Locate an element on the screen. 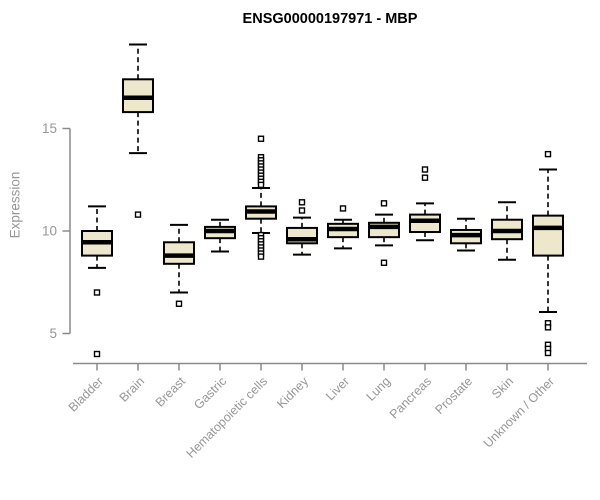 The width and height of the screenshot is (600, 500). box-group-breast is located at coordinates (179, 265).